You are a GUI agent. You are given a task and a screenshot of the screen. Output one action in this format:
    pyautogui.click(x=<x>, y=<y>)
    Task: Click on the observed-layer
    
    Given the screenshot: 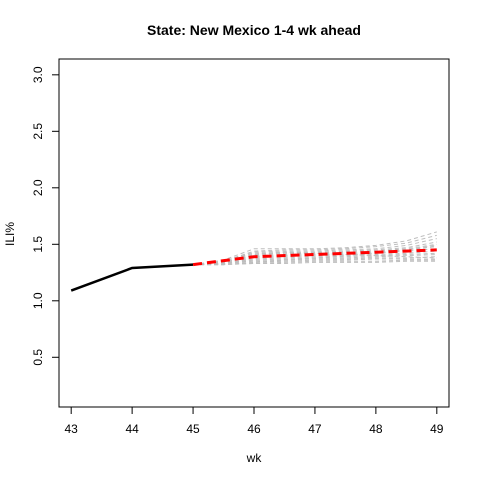 What is the action you would take?
    pyautogui.click(x=132, y=277)
    